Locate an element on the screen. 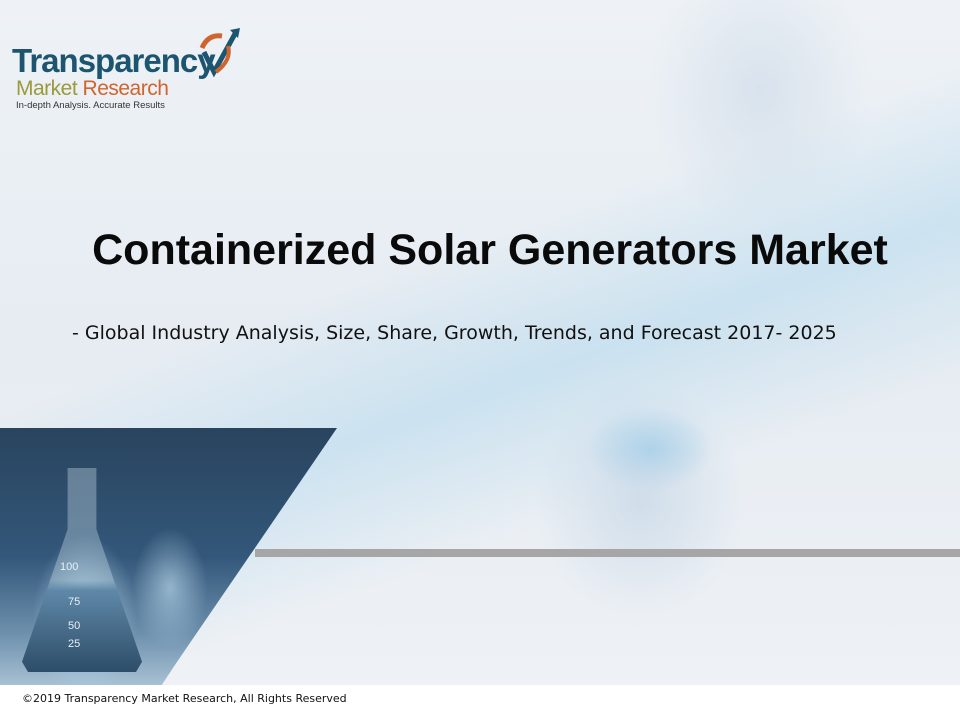  flask-mark: 50 is located at coordinates (74, 626).